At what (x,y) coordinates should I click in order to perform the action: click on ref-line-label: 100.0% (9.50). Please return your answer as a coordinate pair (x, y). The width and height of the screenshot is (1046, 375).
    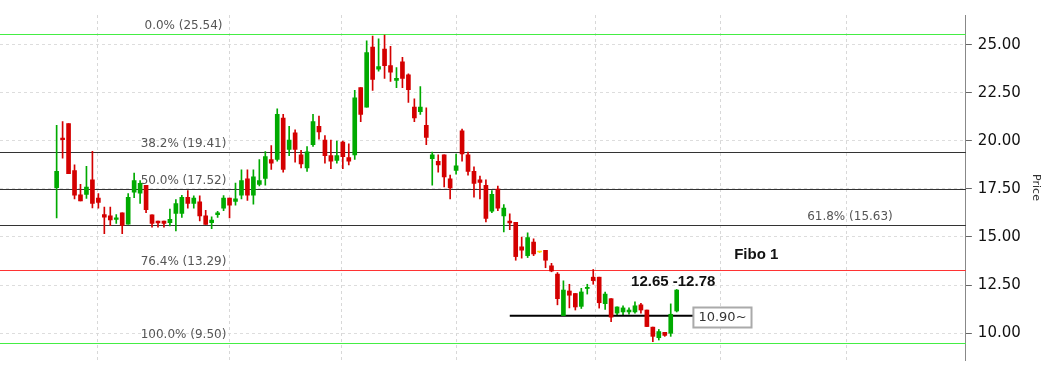
    Looking at the image, I should click on (183, 333).